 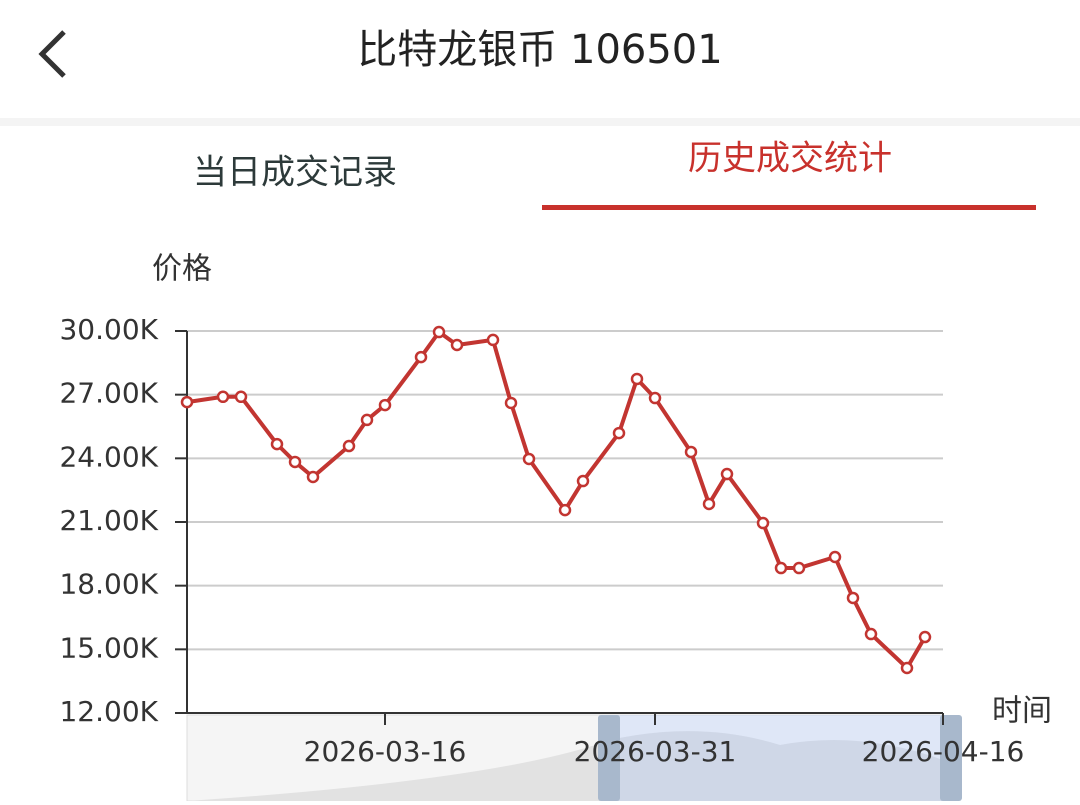 What do you see at coordinates (108, 456) in the screenshot?
I see `y-tick-label: 24.00K` at bounding box center [108, 456].